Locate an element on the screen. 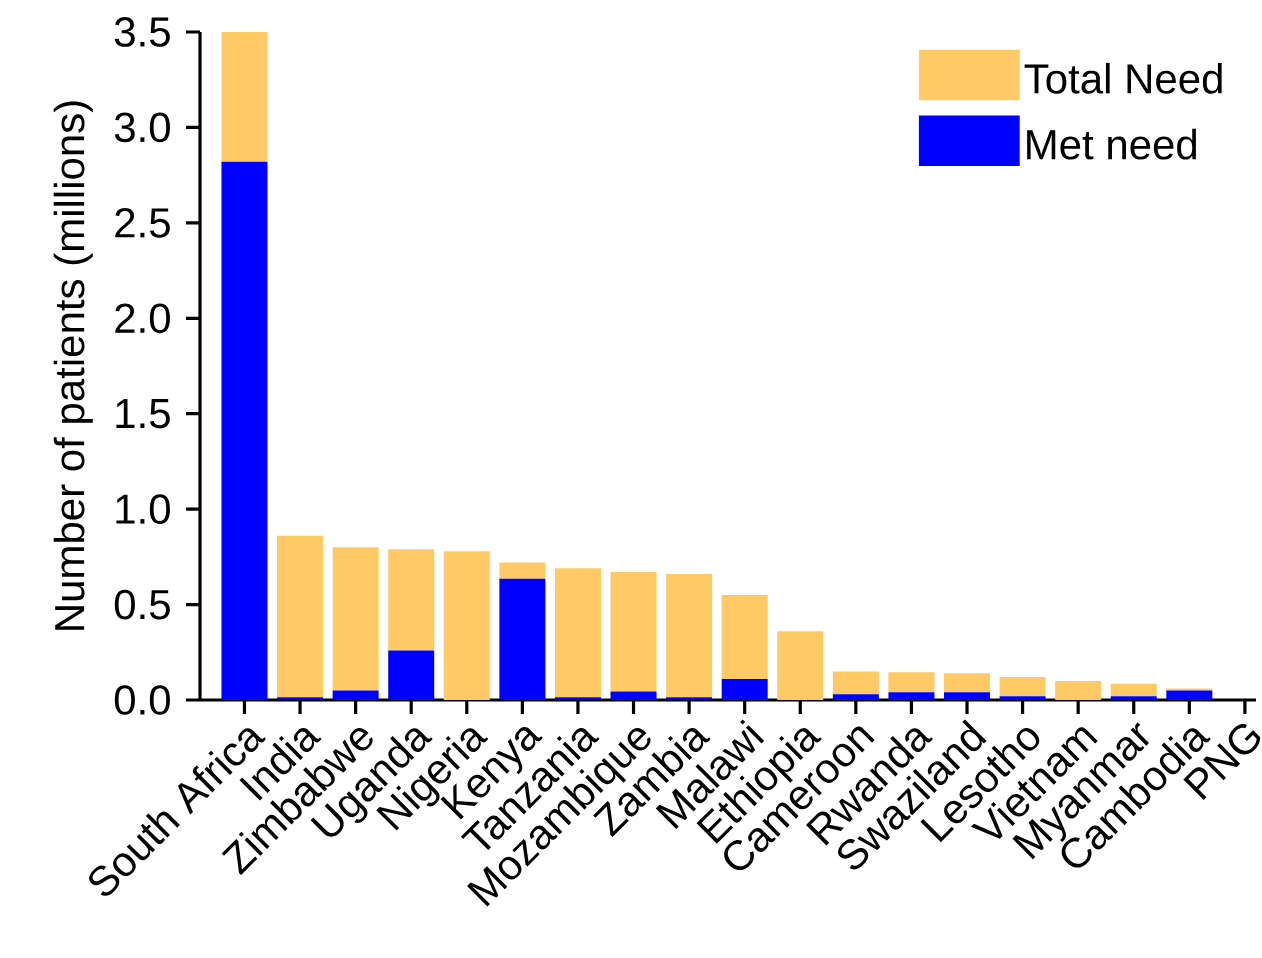 The height and width of the screenshot is (958, 1262). y-tick-label: 0.0 is located at coordinates (142, 700).